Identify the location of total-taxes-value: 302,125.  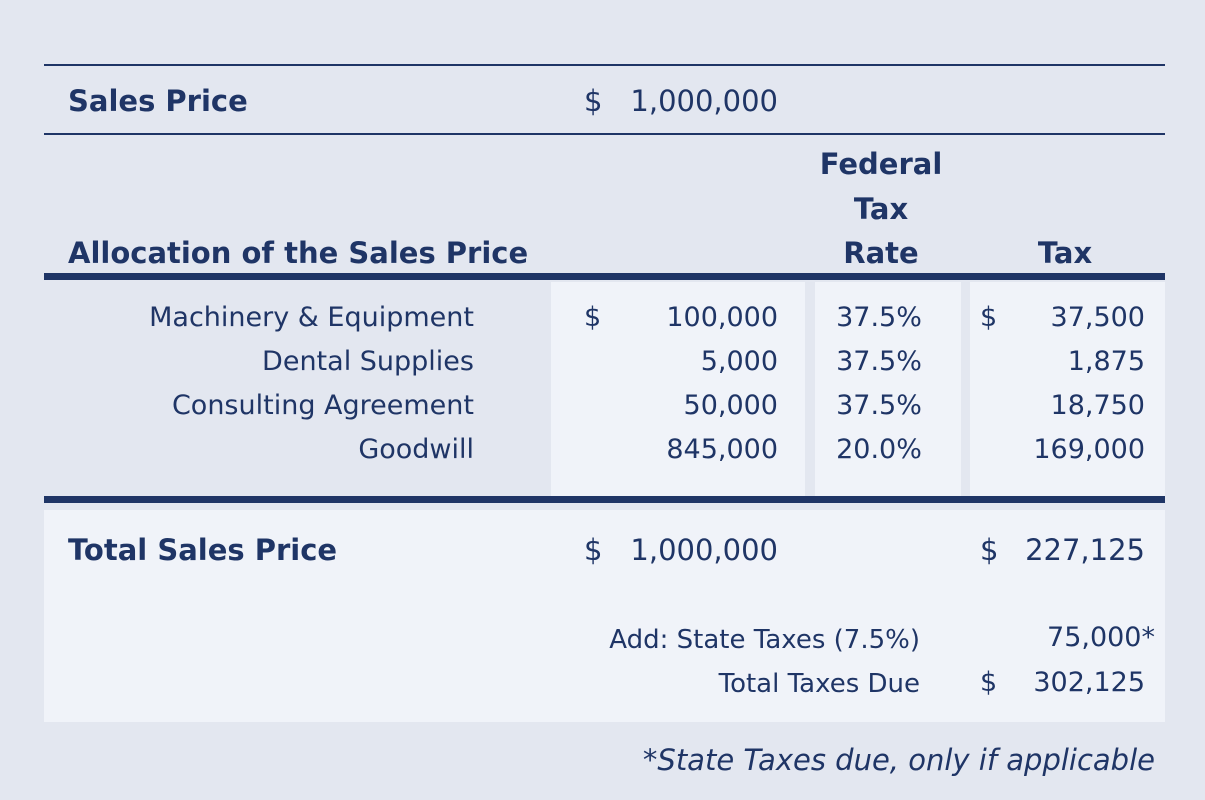
(1089, 682).